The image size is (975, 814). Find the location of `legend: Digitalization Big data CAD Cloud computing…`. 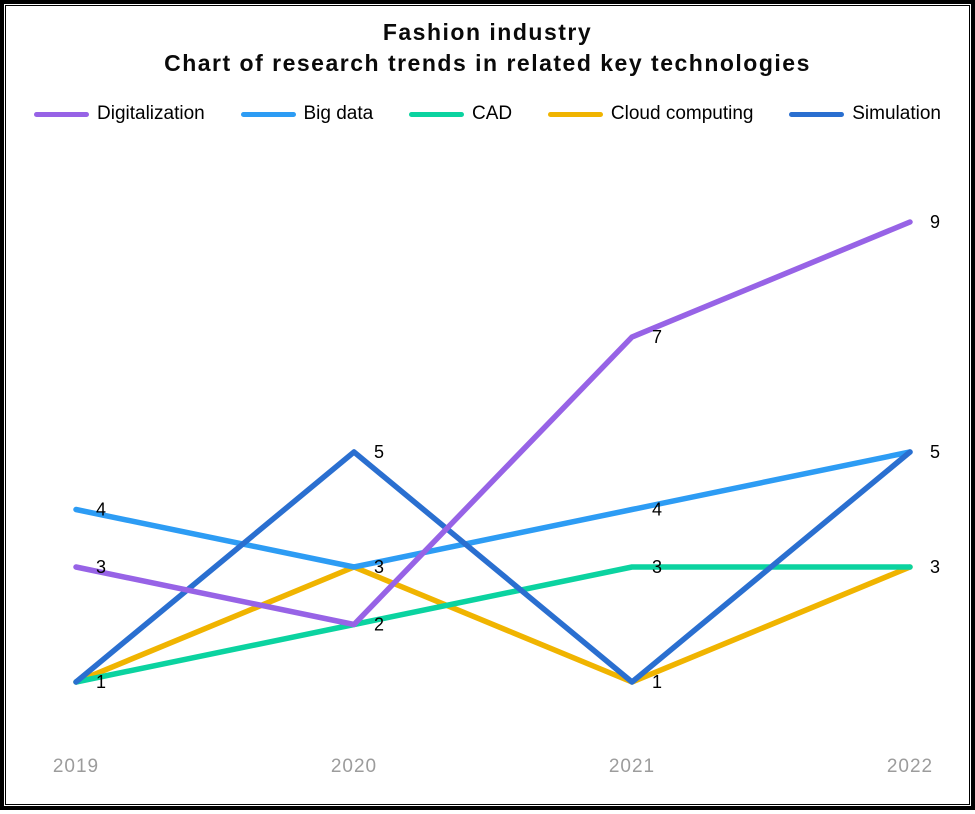

legend: Digitalization Big data CAD Cloud computing… is located at coordinates (487, 114).